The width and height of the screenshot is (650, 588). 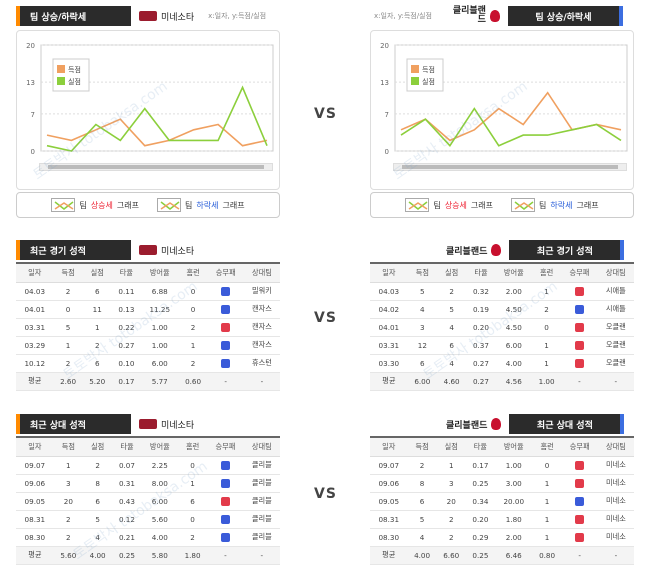 I want to click on table-row: 08.30 2 4 0.21 4.00 2 클리블, so click(x=148, y=537).